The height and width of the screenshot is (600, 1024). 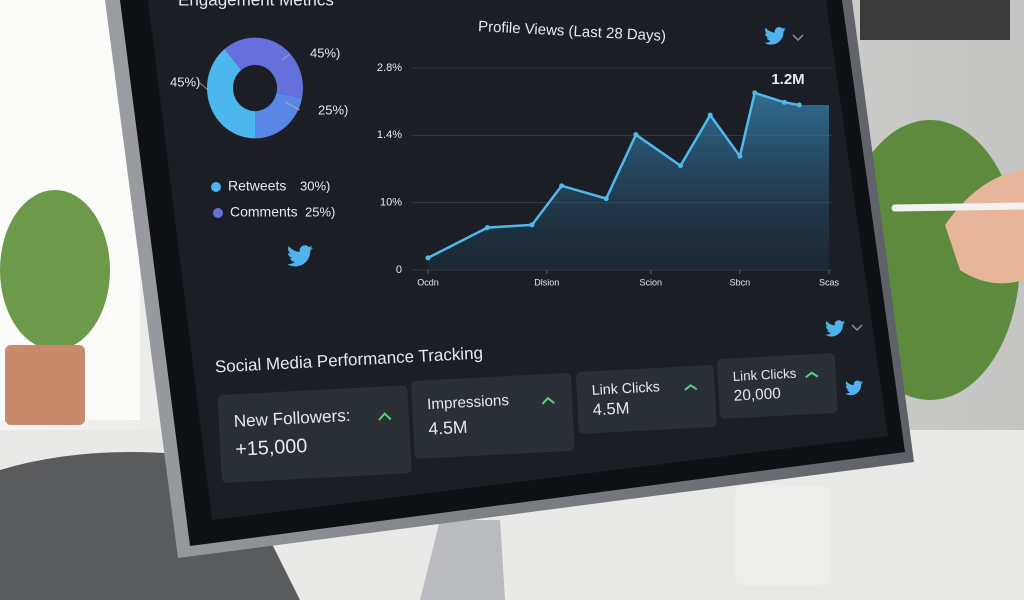 I want to click on metric-card: New Followers:+15,000, so click(x=314, y=434).